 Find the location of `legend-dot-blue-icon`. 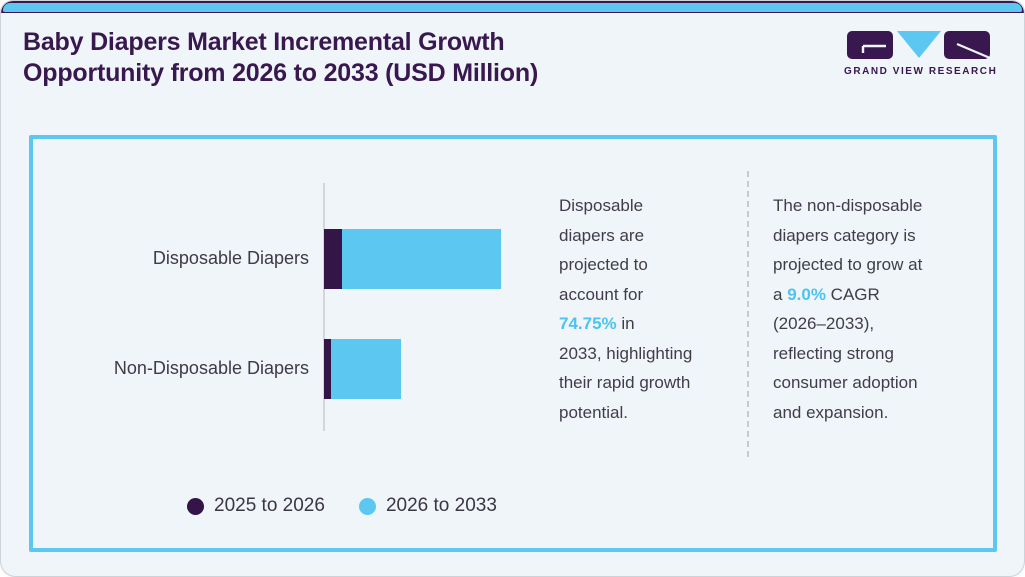

legend-dot-blue-icon is located at coordinates (367, 506).